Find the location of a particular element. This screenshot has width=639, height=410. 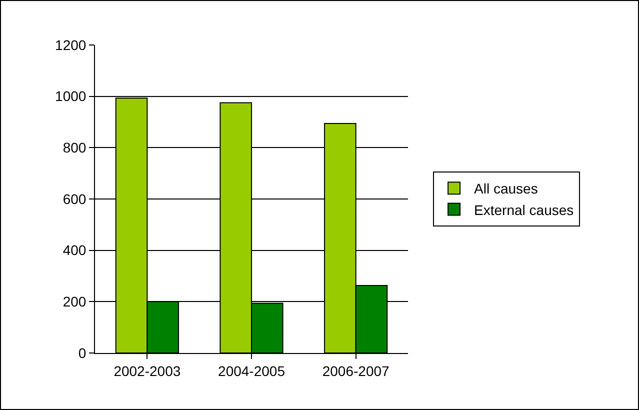

legend-label: External causes is located at coordinates (524, 210).